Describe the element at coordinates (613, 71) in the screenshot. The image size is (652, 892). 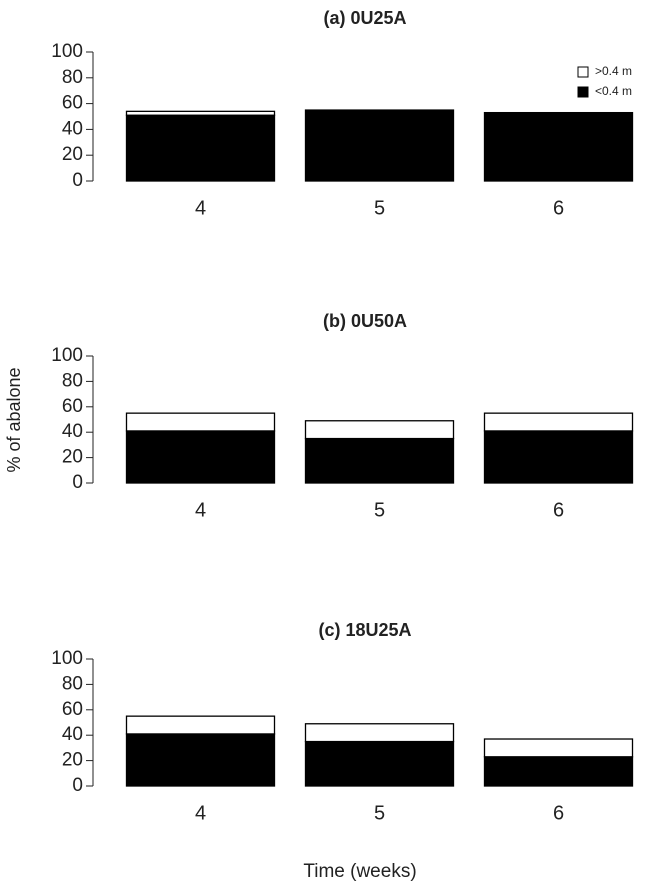
I see `legend-label: >0.4 m` at that location.